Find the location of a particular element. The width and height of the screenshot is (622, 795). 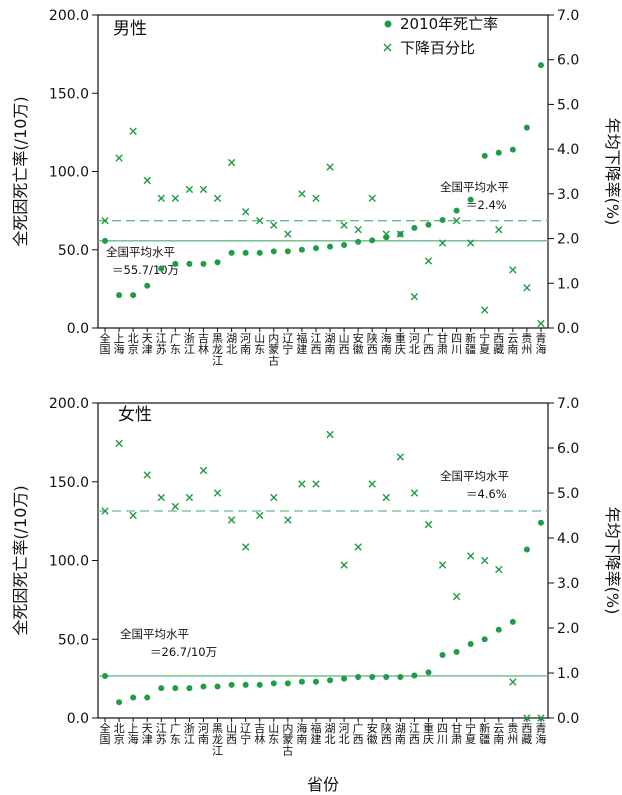

category-label: 河北 is located at coordinates (414, 344).